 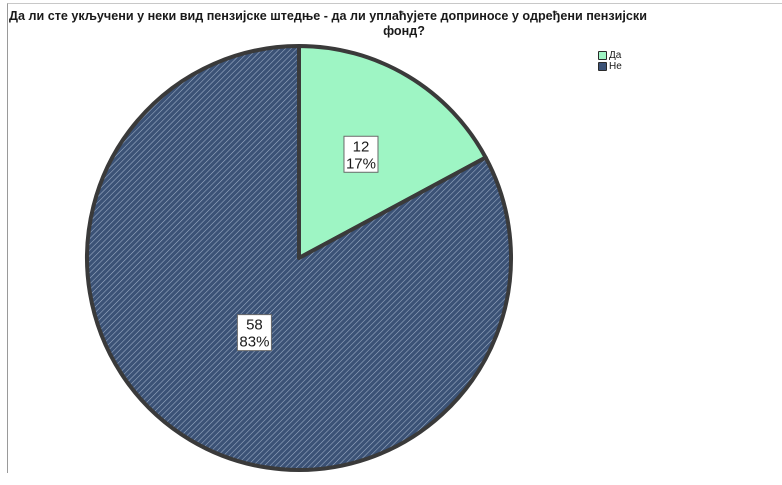 I want to click on slice-percent-label: 83%, so click(x=254, y=342).